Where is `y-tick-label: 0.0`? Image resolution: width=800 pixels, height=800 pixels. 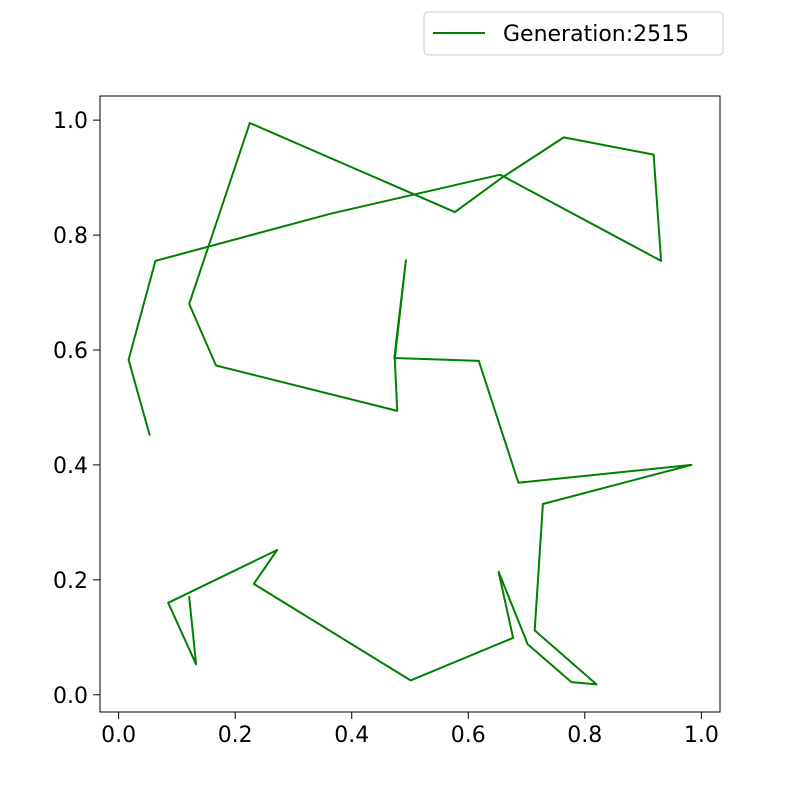 y-tick-label: 0.0 is located at coordinates (70, 696).